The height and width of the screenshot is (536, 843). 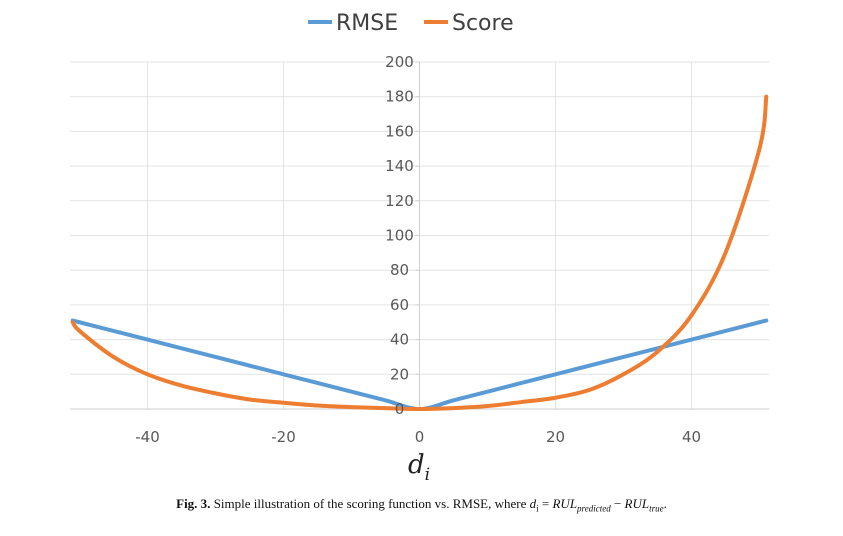 I want to click on caption-formula-term2-sub: true, so click(x=656, y=508).